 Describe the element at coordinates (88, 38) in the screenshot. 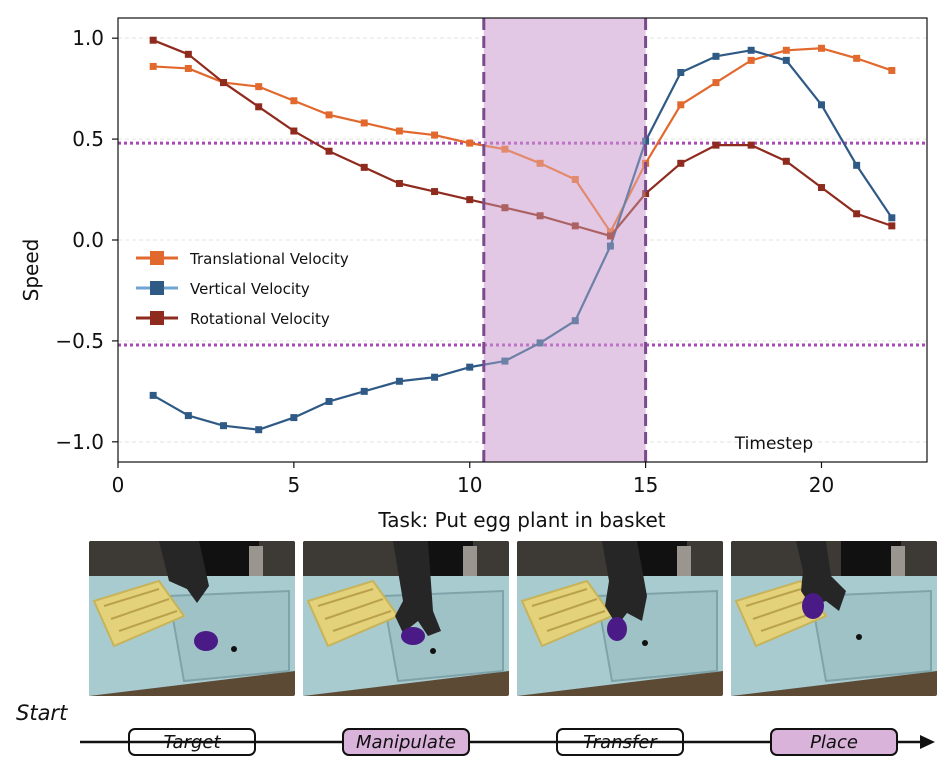

I see `y-tick-label: 1.0` at that location.